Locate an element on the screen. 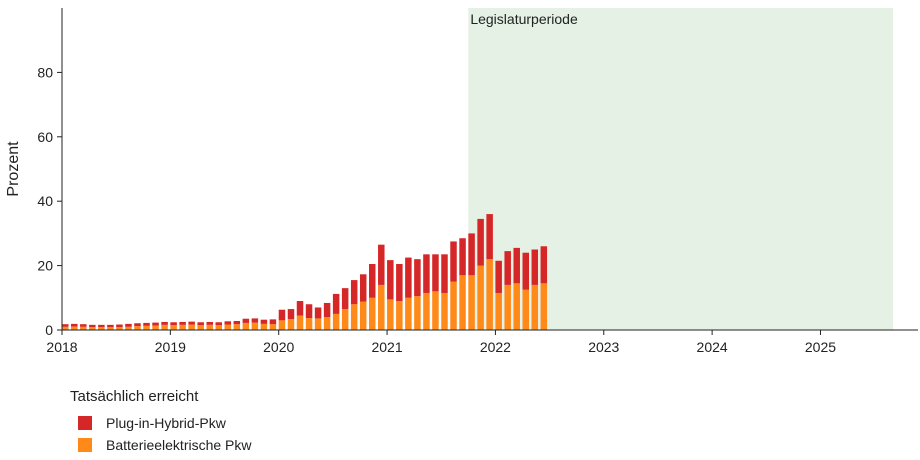 The height and width of the screenshot is (460, 920). legend-label-phev: Plug-in-Hybrid-Pkw is located at coordinates (166, 423).